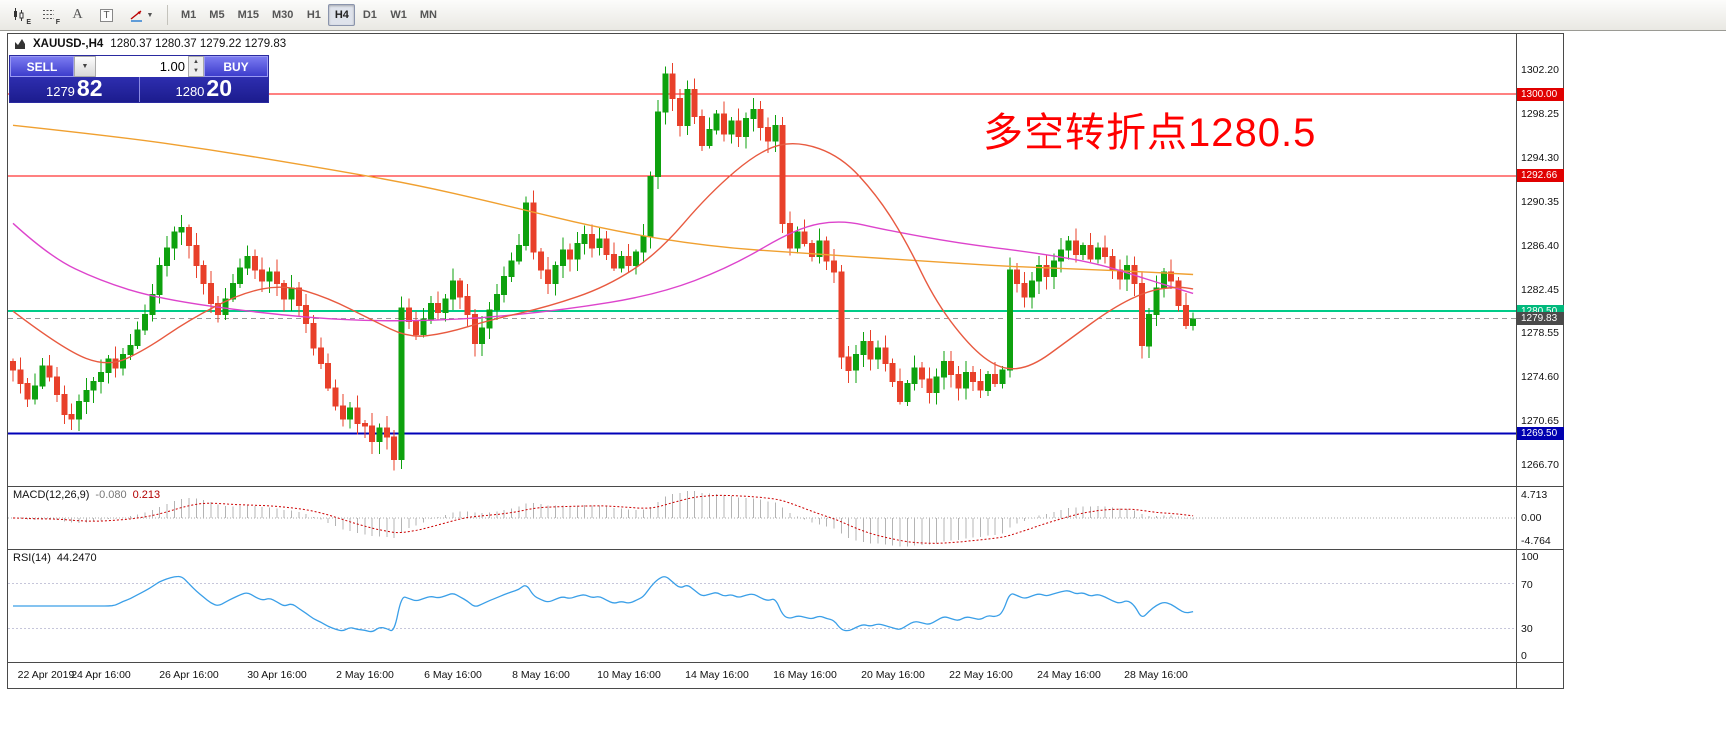 Image resolution: width=1726 pixels, height=750 pixels. Describe the element at coordinates (101, 675) in the screenshot. I see `time-label: 24 Apr 16:00` at that location.